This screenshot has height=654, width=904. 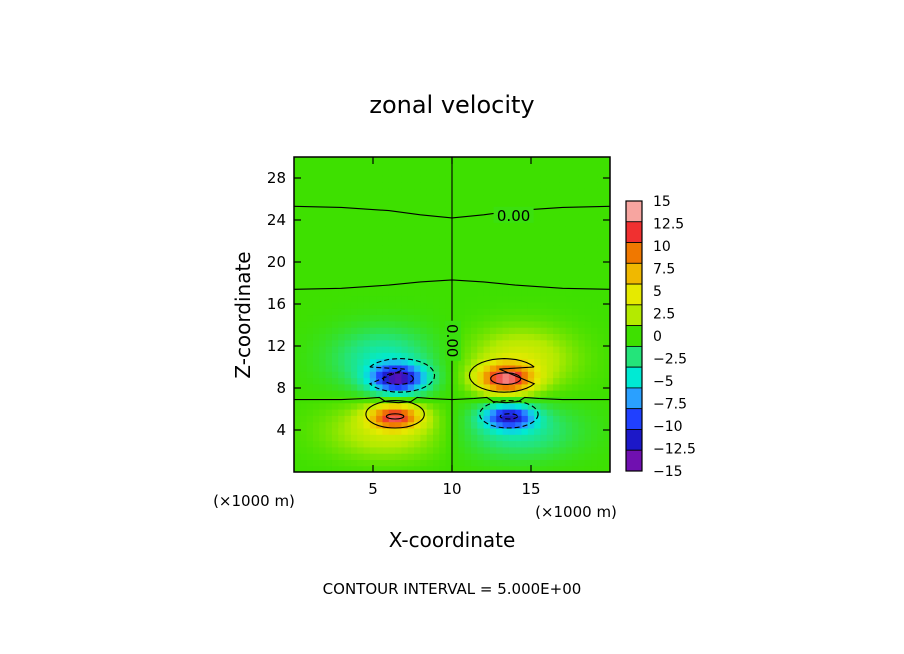 I want to click on x-tick-label: 5, so click(x=373, y=489).